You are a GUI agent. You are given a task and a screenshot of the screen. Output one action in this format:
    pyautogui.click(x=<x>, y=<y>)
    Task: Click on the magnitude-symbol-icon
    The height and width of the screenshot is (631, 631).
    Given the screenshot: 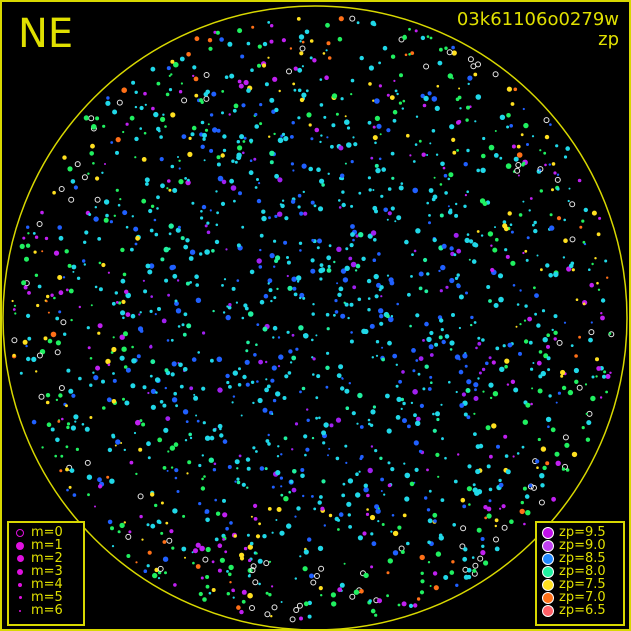 What is the action you would take?
    pyautogui.click(x=20, y=571)
    